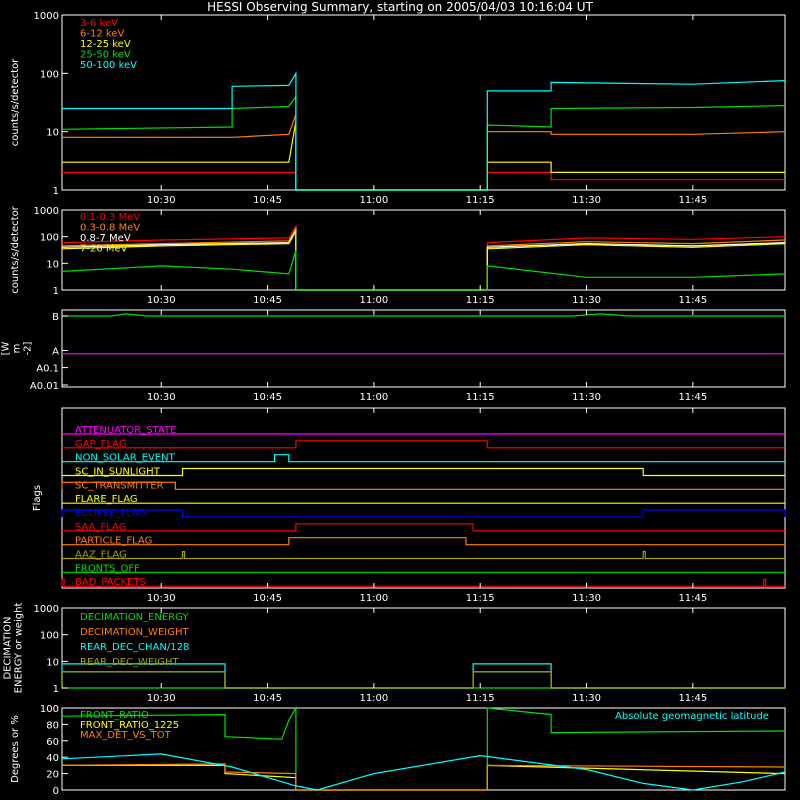 This screenshot has height=800, width=800. I want to click on decimation-ylabel: DECIMATION, so click(8, 647).